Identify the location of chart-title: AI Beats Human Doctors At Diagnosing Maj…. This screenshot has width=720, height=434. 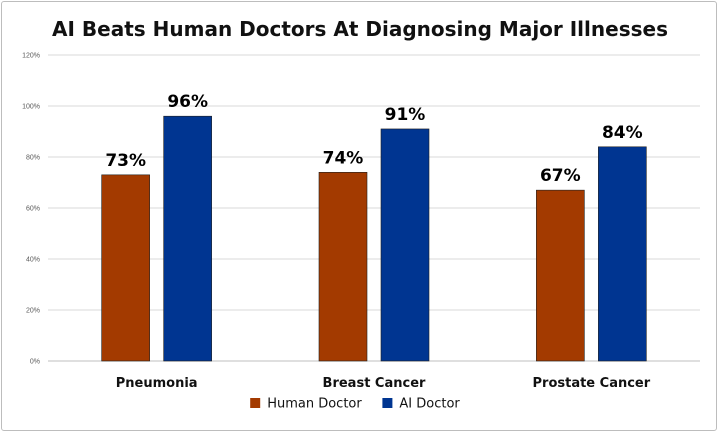
(360, 29).